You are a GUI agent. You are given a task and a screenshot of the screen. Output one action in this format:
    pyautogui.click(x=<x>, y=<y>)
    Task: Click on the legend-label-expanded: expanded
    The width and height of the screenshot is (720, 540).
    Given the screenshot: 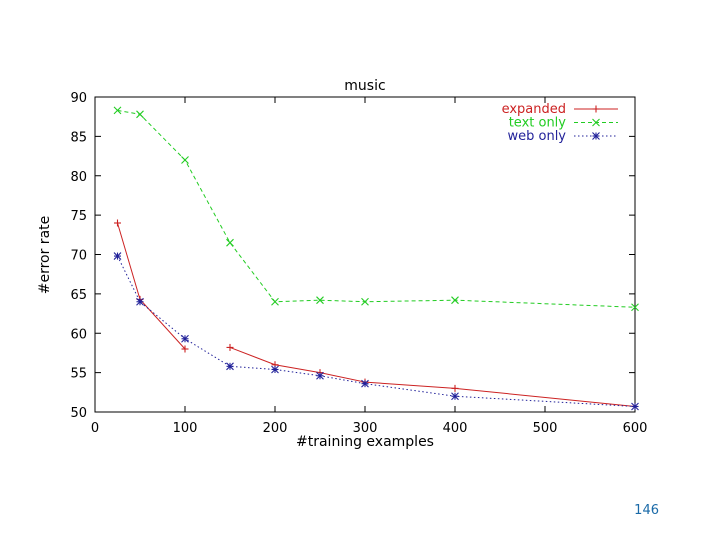 What is the action you would take?
    pyautogui.click(x=534, y=109)
    